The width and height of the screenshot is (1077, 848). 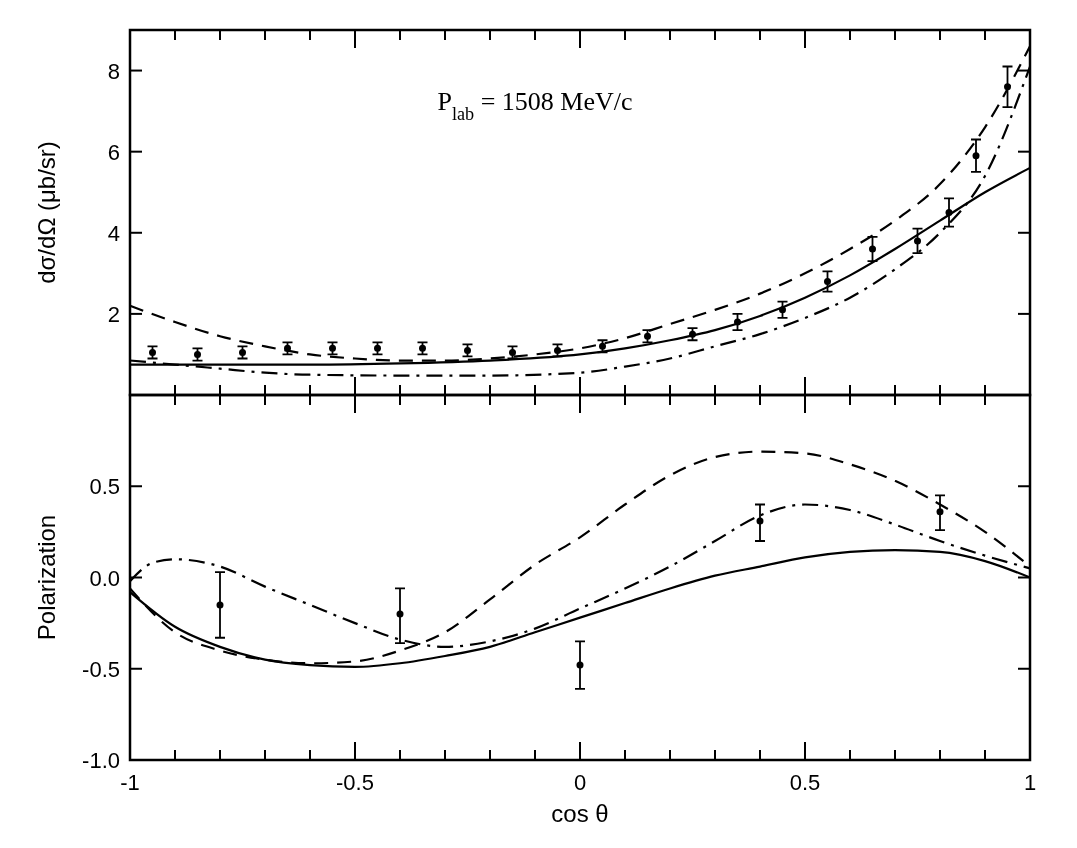 I want to click on y-tick-label: 2, so click(x=113, y=314).